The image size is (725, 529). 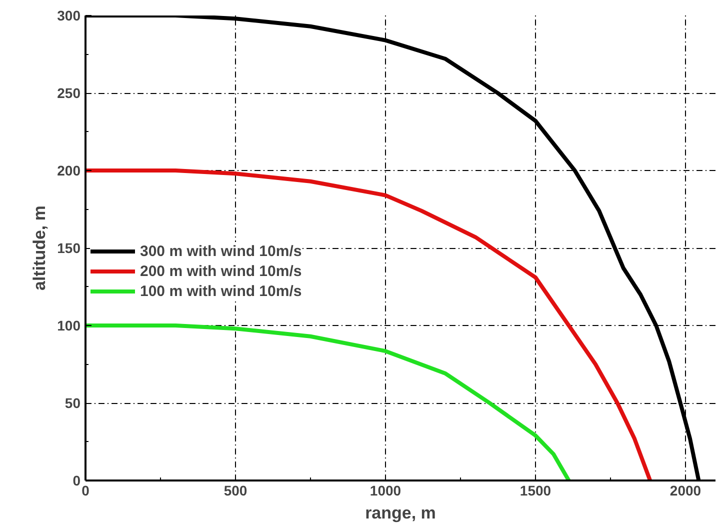 I want to click on x-tick-label: 1000, so click(x=386, y=490).